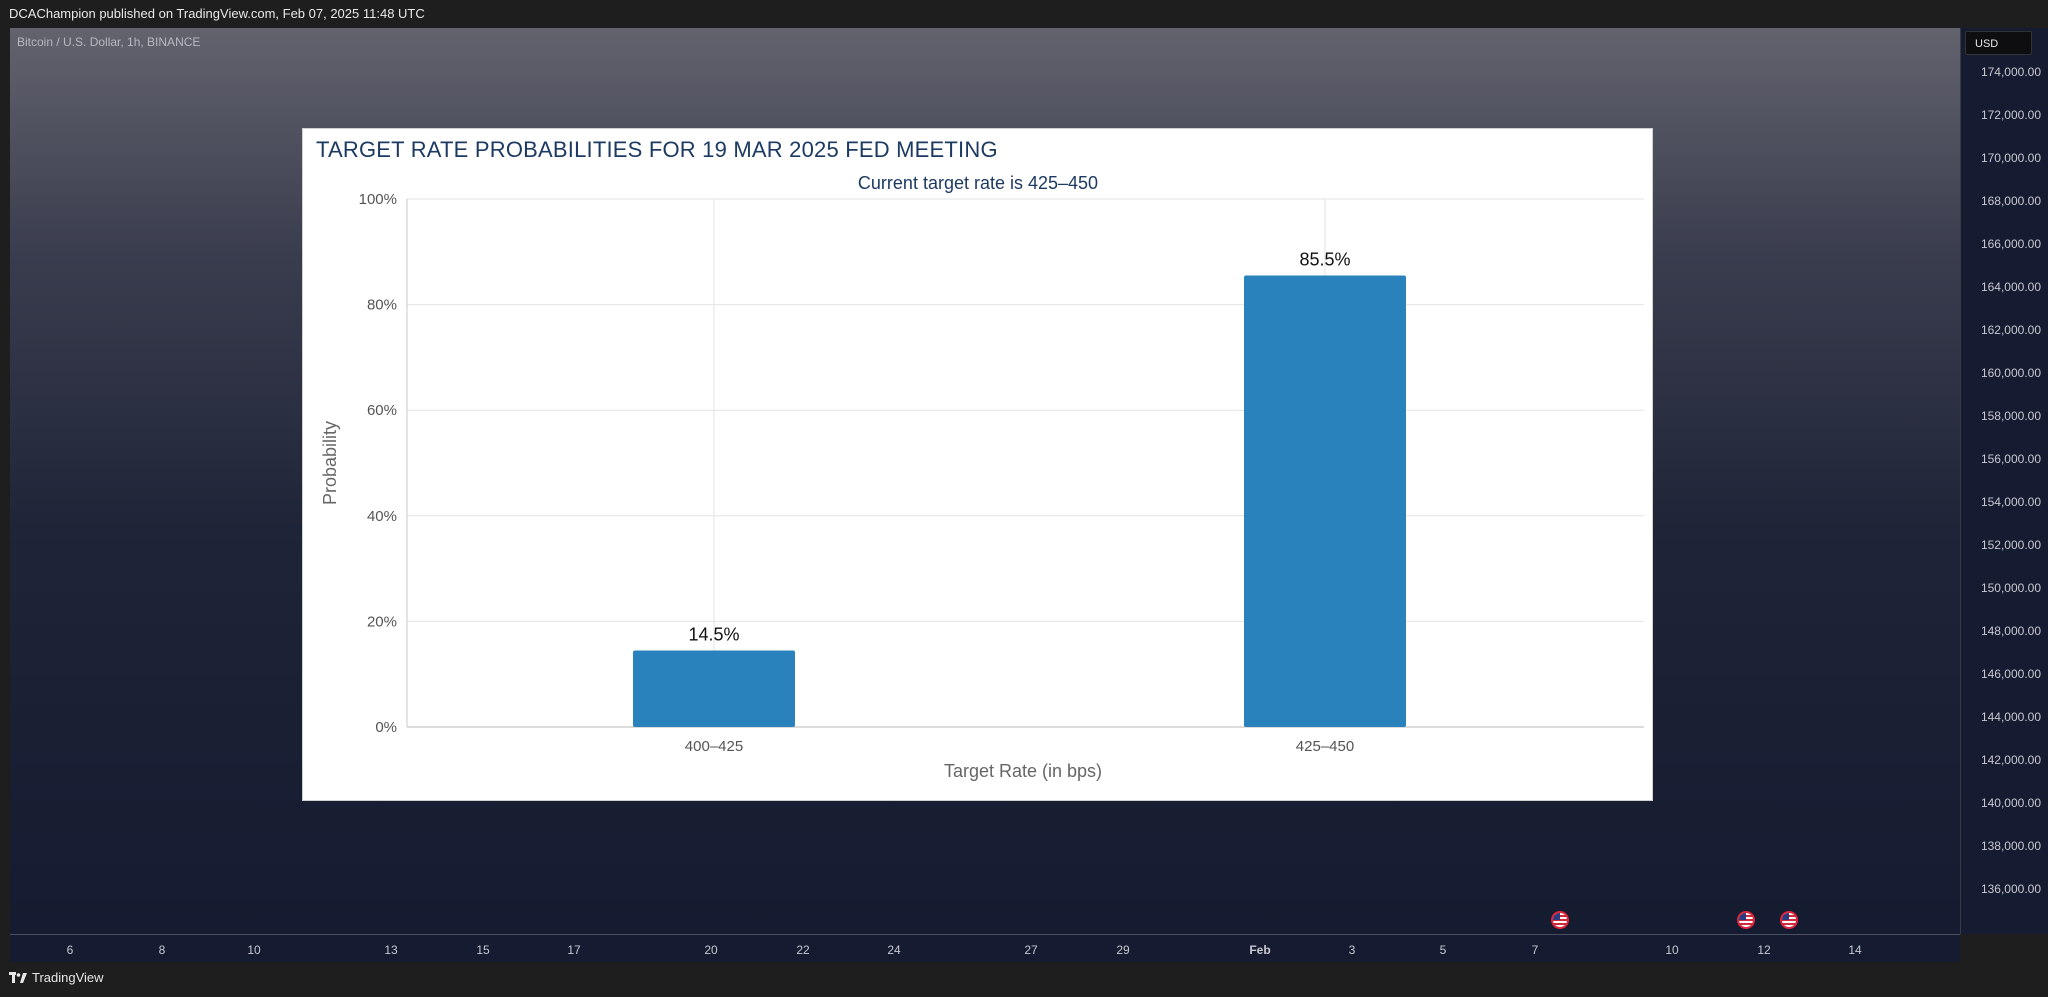  Describe the element at coordinates (1260, 950) in the screenshot. I see `time-tick-label: Feb` at that location.